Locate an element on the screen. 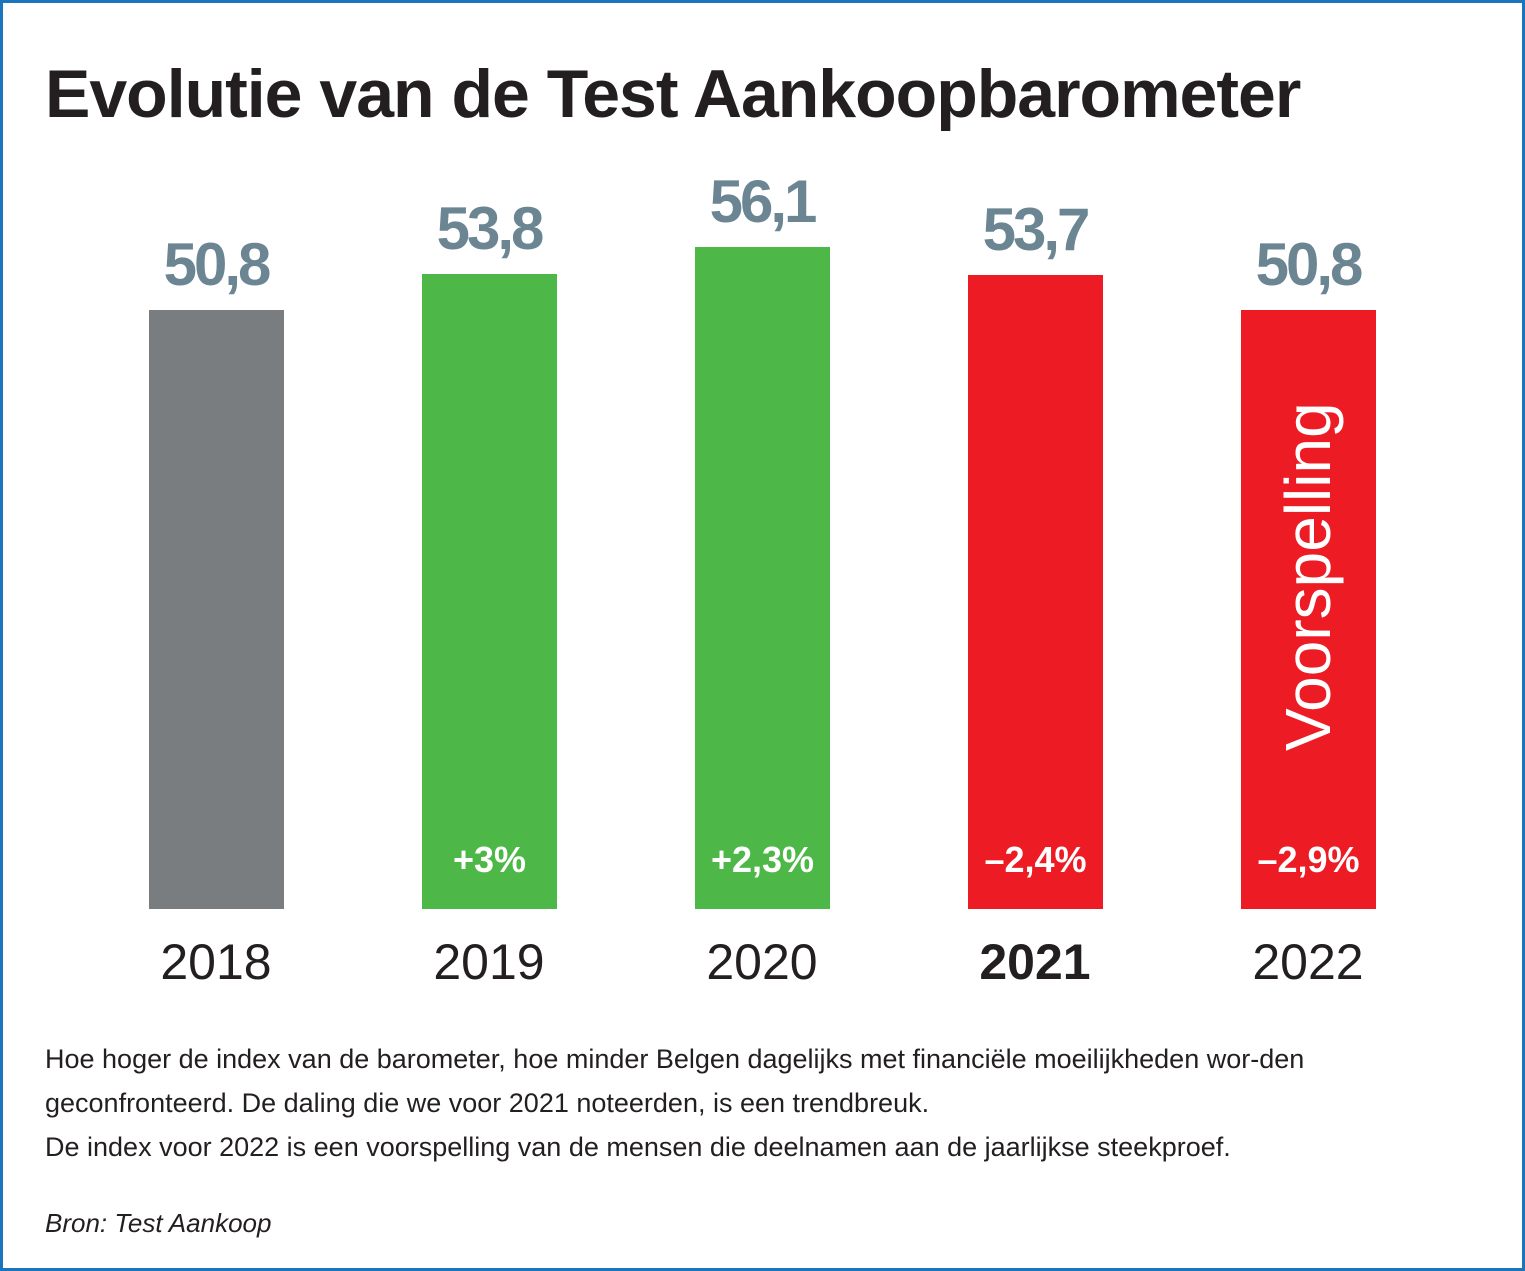 This screenshot has width=1525, height=1271. forecast-label: Voorspelling is located at coordinates (1308, 576).